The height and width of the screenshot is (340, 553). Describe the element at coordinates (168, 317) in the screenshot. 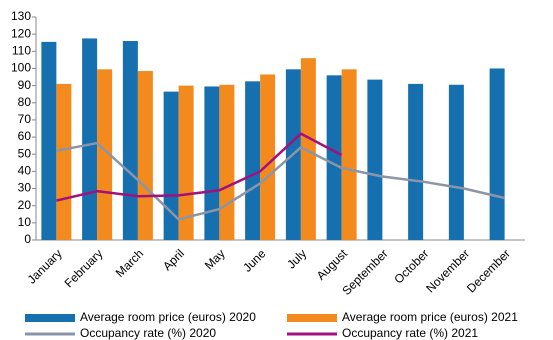

I see `legend-label: Average room price (euros) 2020` at that location.